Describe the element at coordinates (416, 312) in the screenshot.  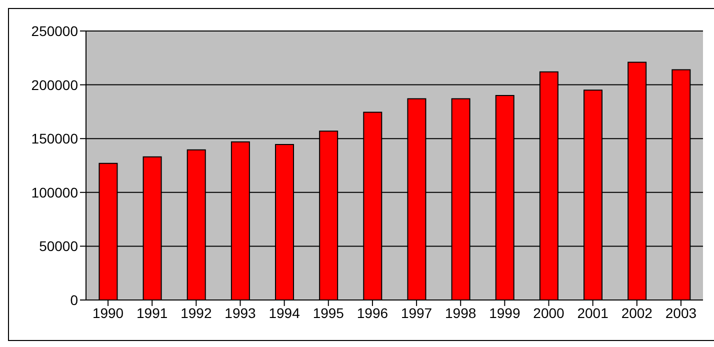
I see `x-tick-label: 1997` at that location.